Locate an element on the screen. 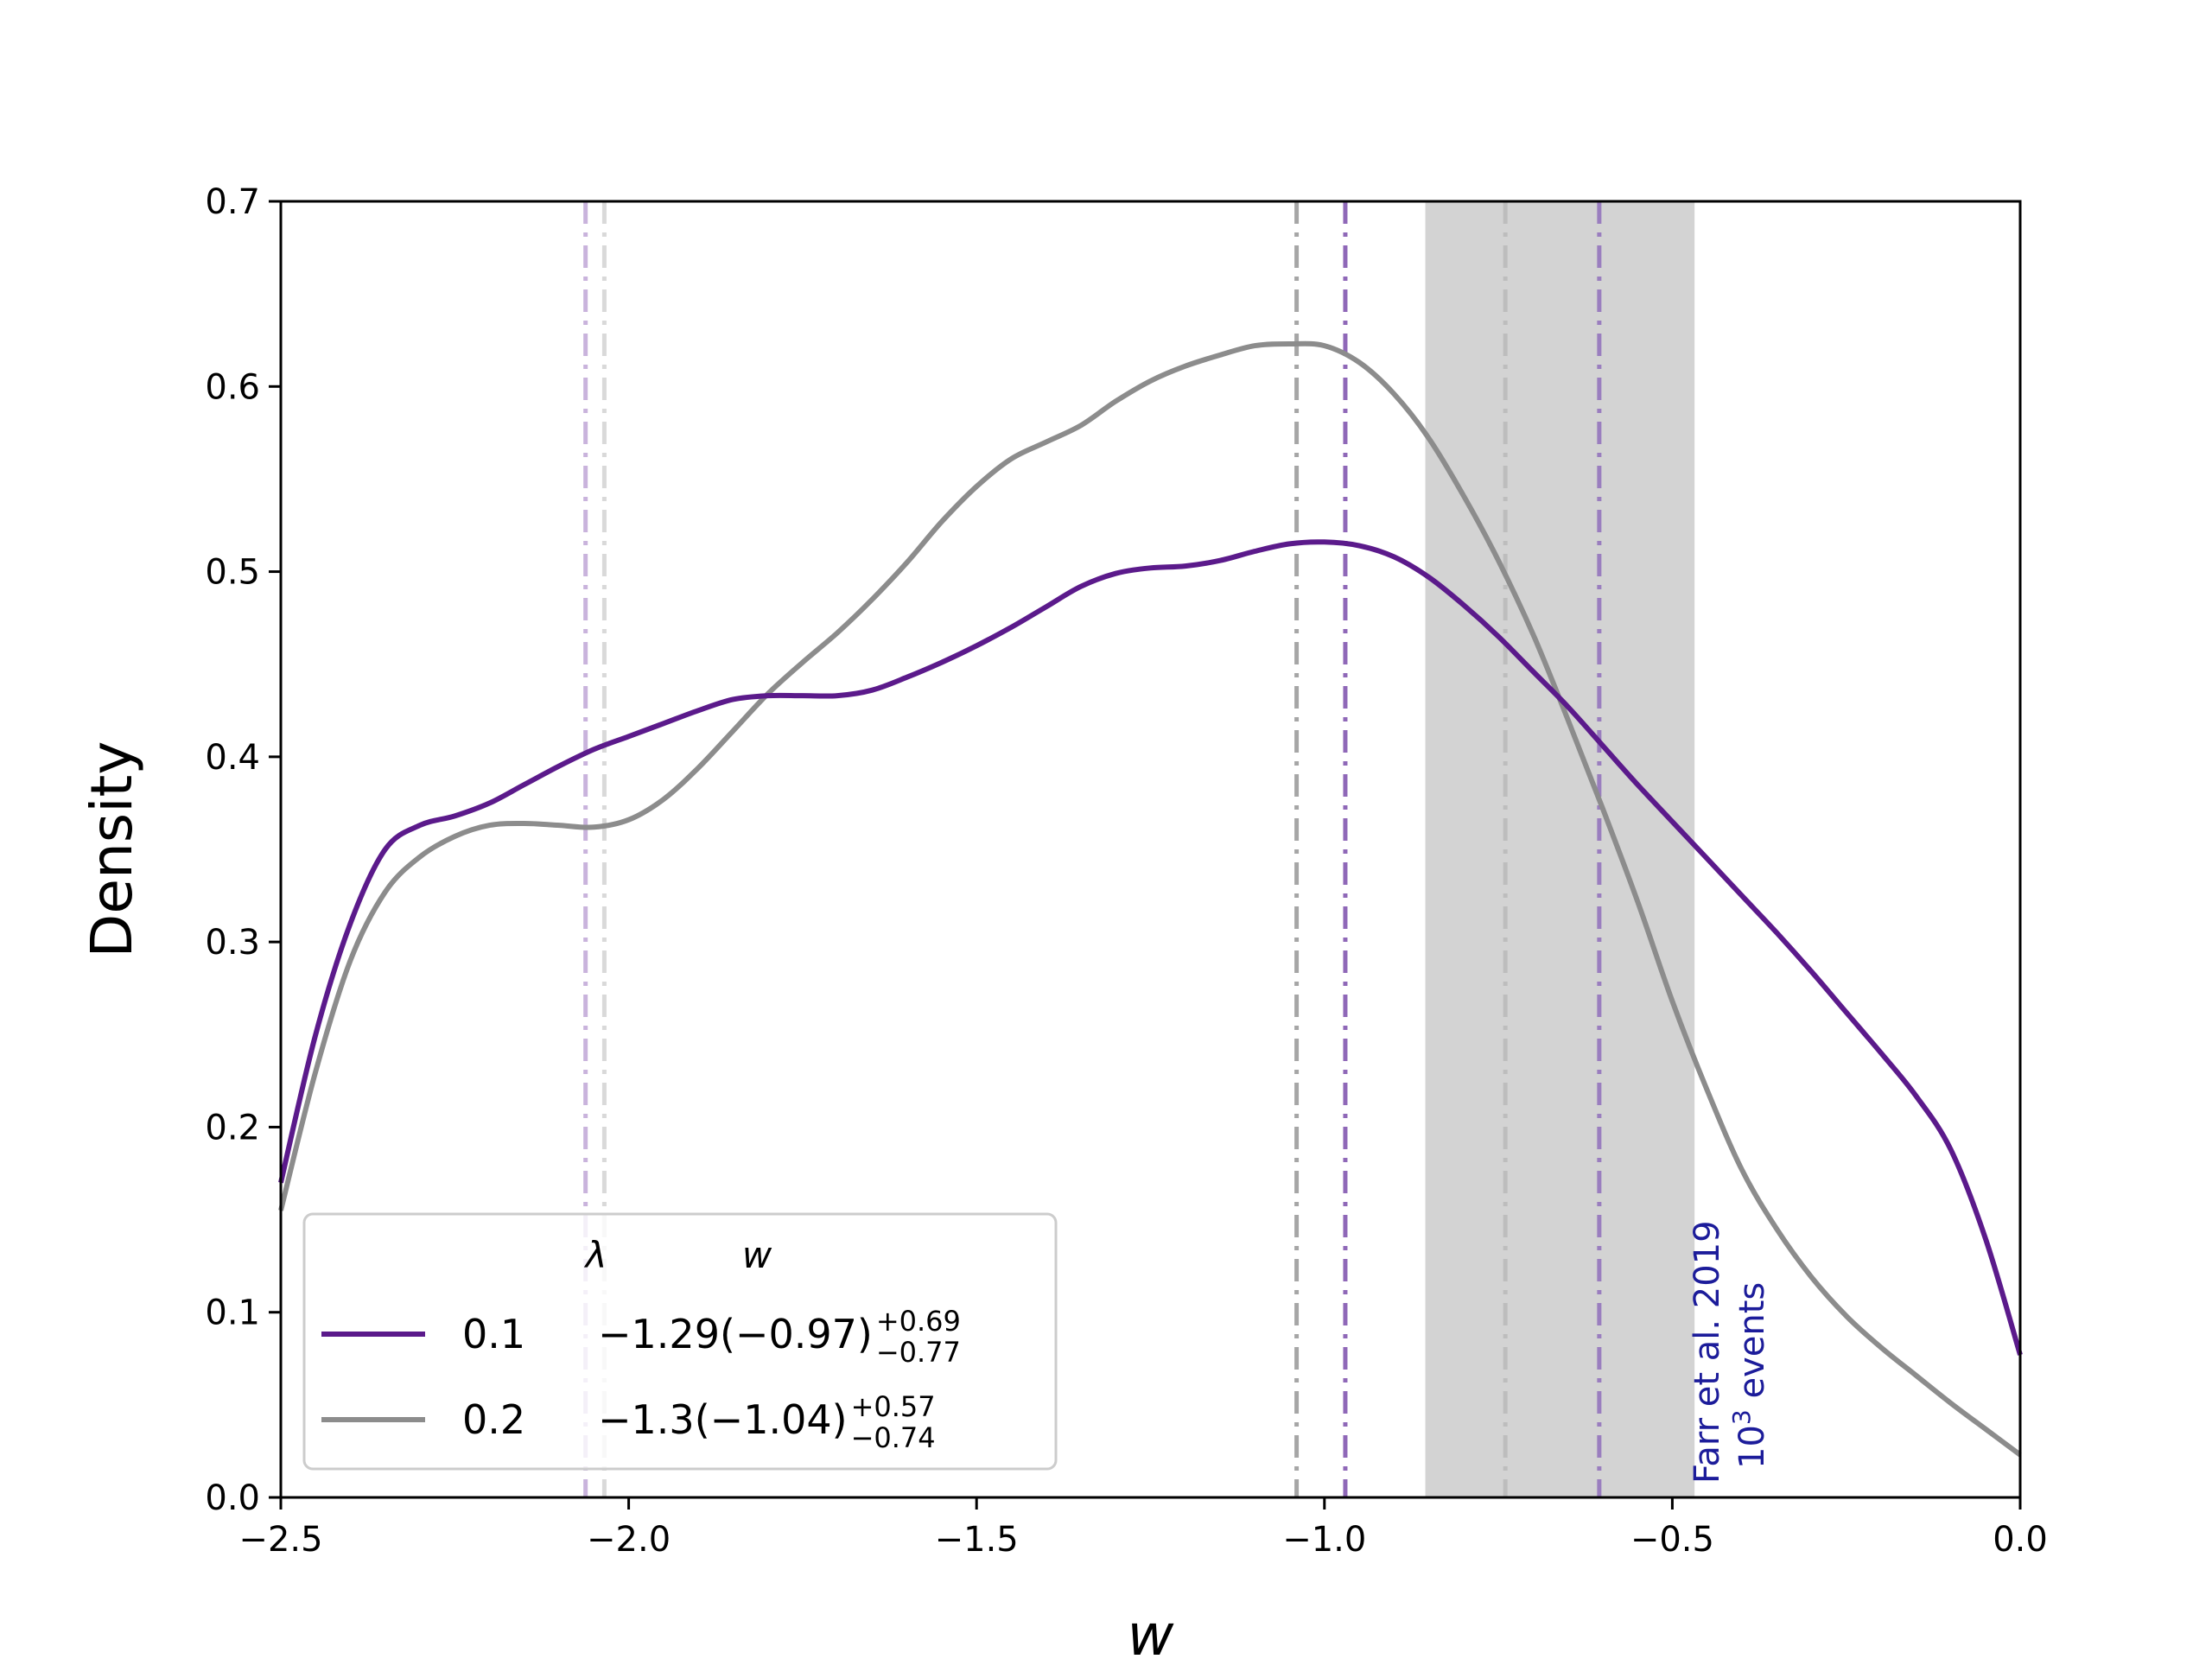  x-axis-label: w is located at coordinates (1151, 1630).